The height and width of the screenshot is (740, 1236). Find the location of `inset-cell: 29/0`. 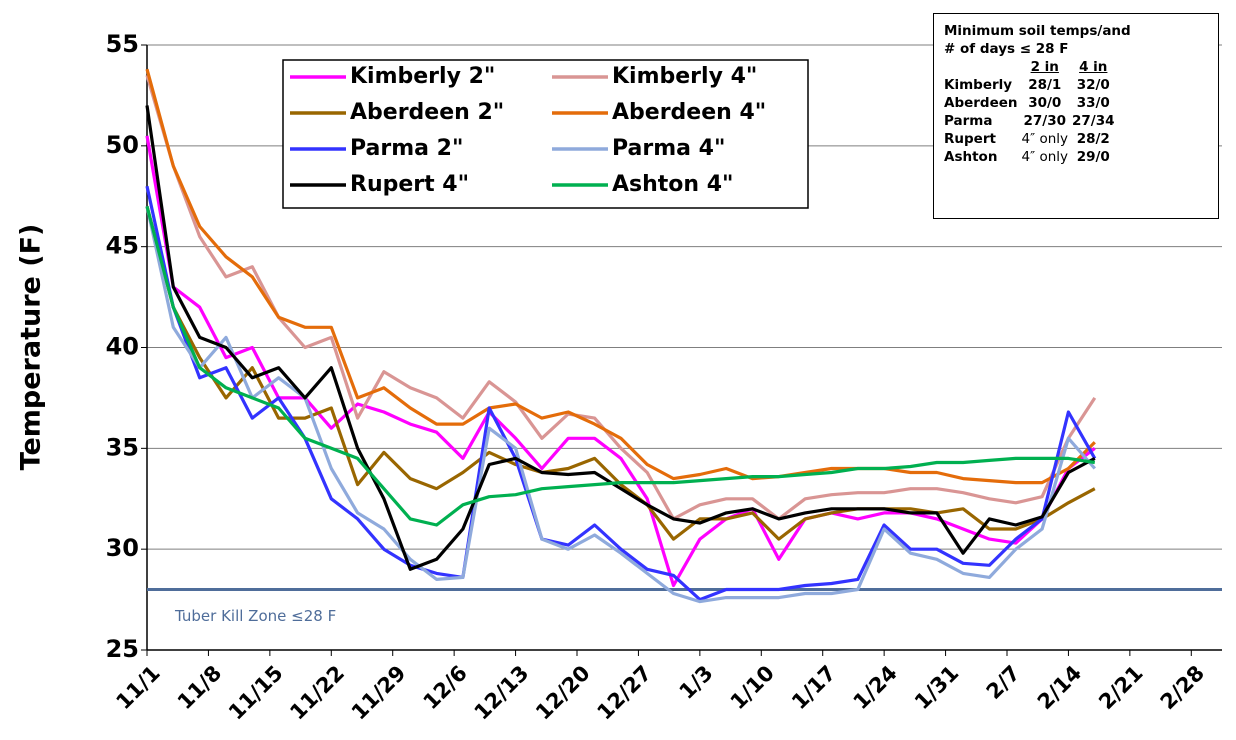

inset-cell: 29/0 is located at coordinates (1093, 157).